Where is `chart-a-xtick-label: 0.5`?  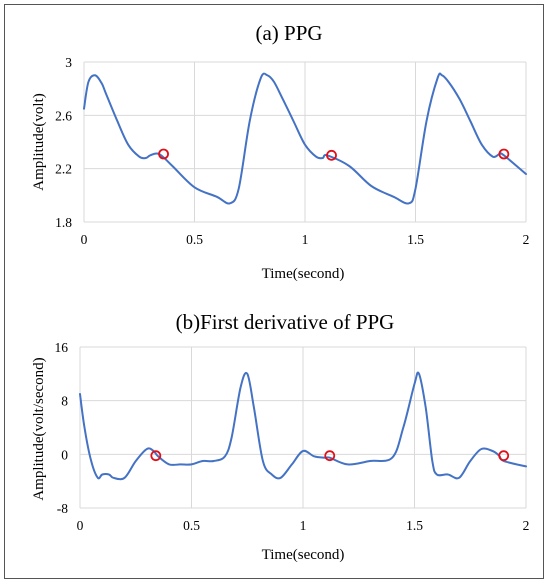
chart-a-xtick-label: 0.5 is located at coordinates (194, 239).